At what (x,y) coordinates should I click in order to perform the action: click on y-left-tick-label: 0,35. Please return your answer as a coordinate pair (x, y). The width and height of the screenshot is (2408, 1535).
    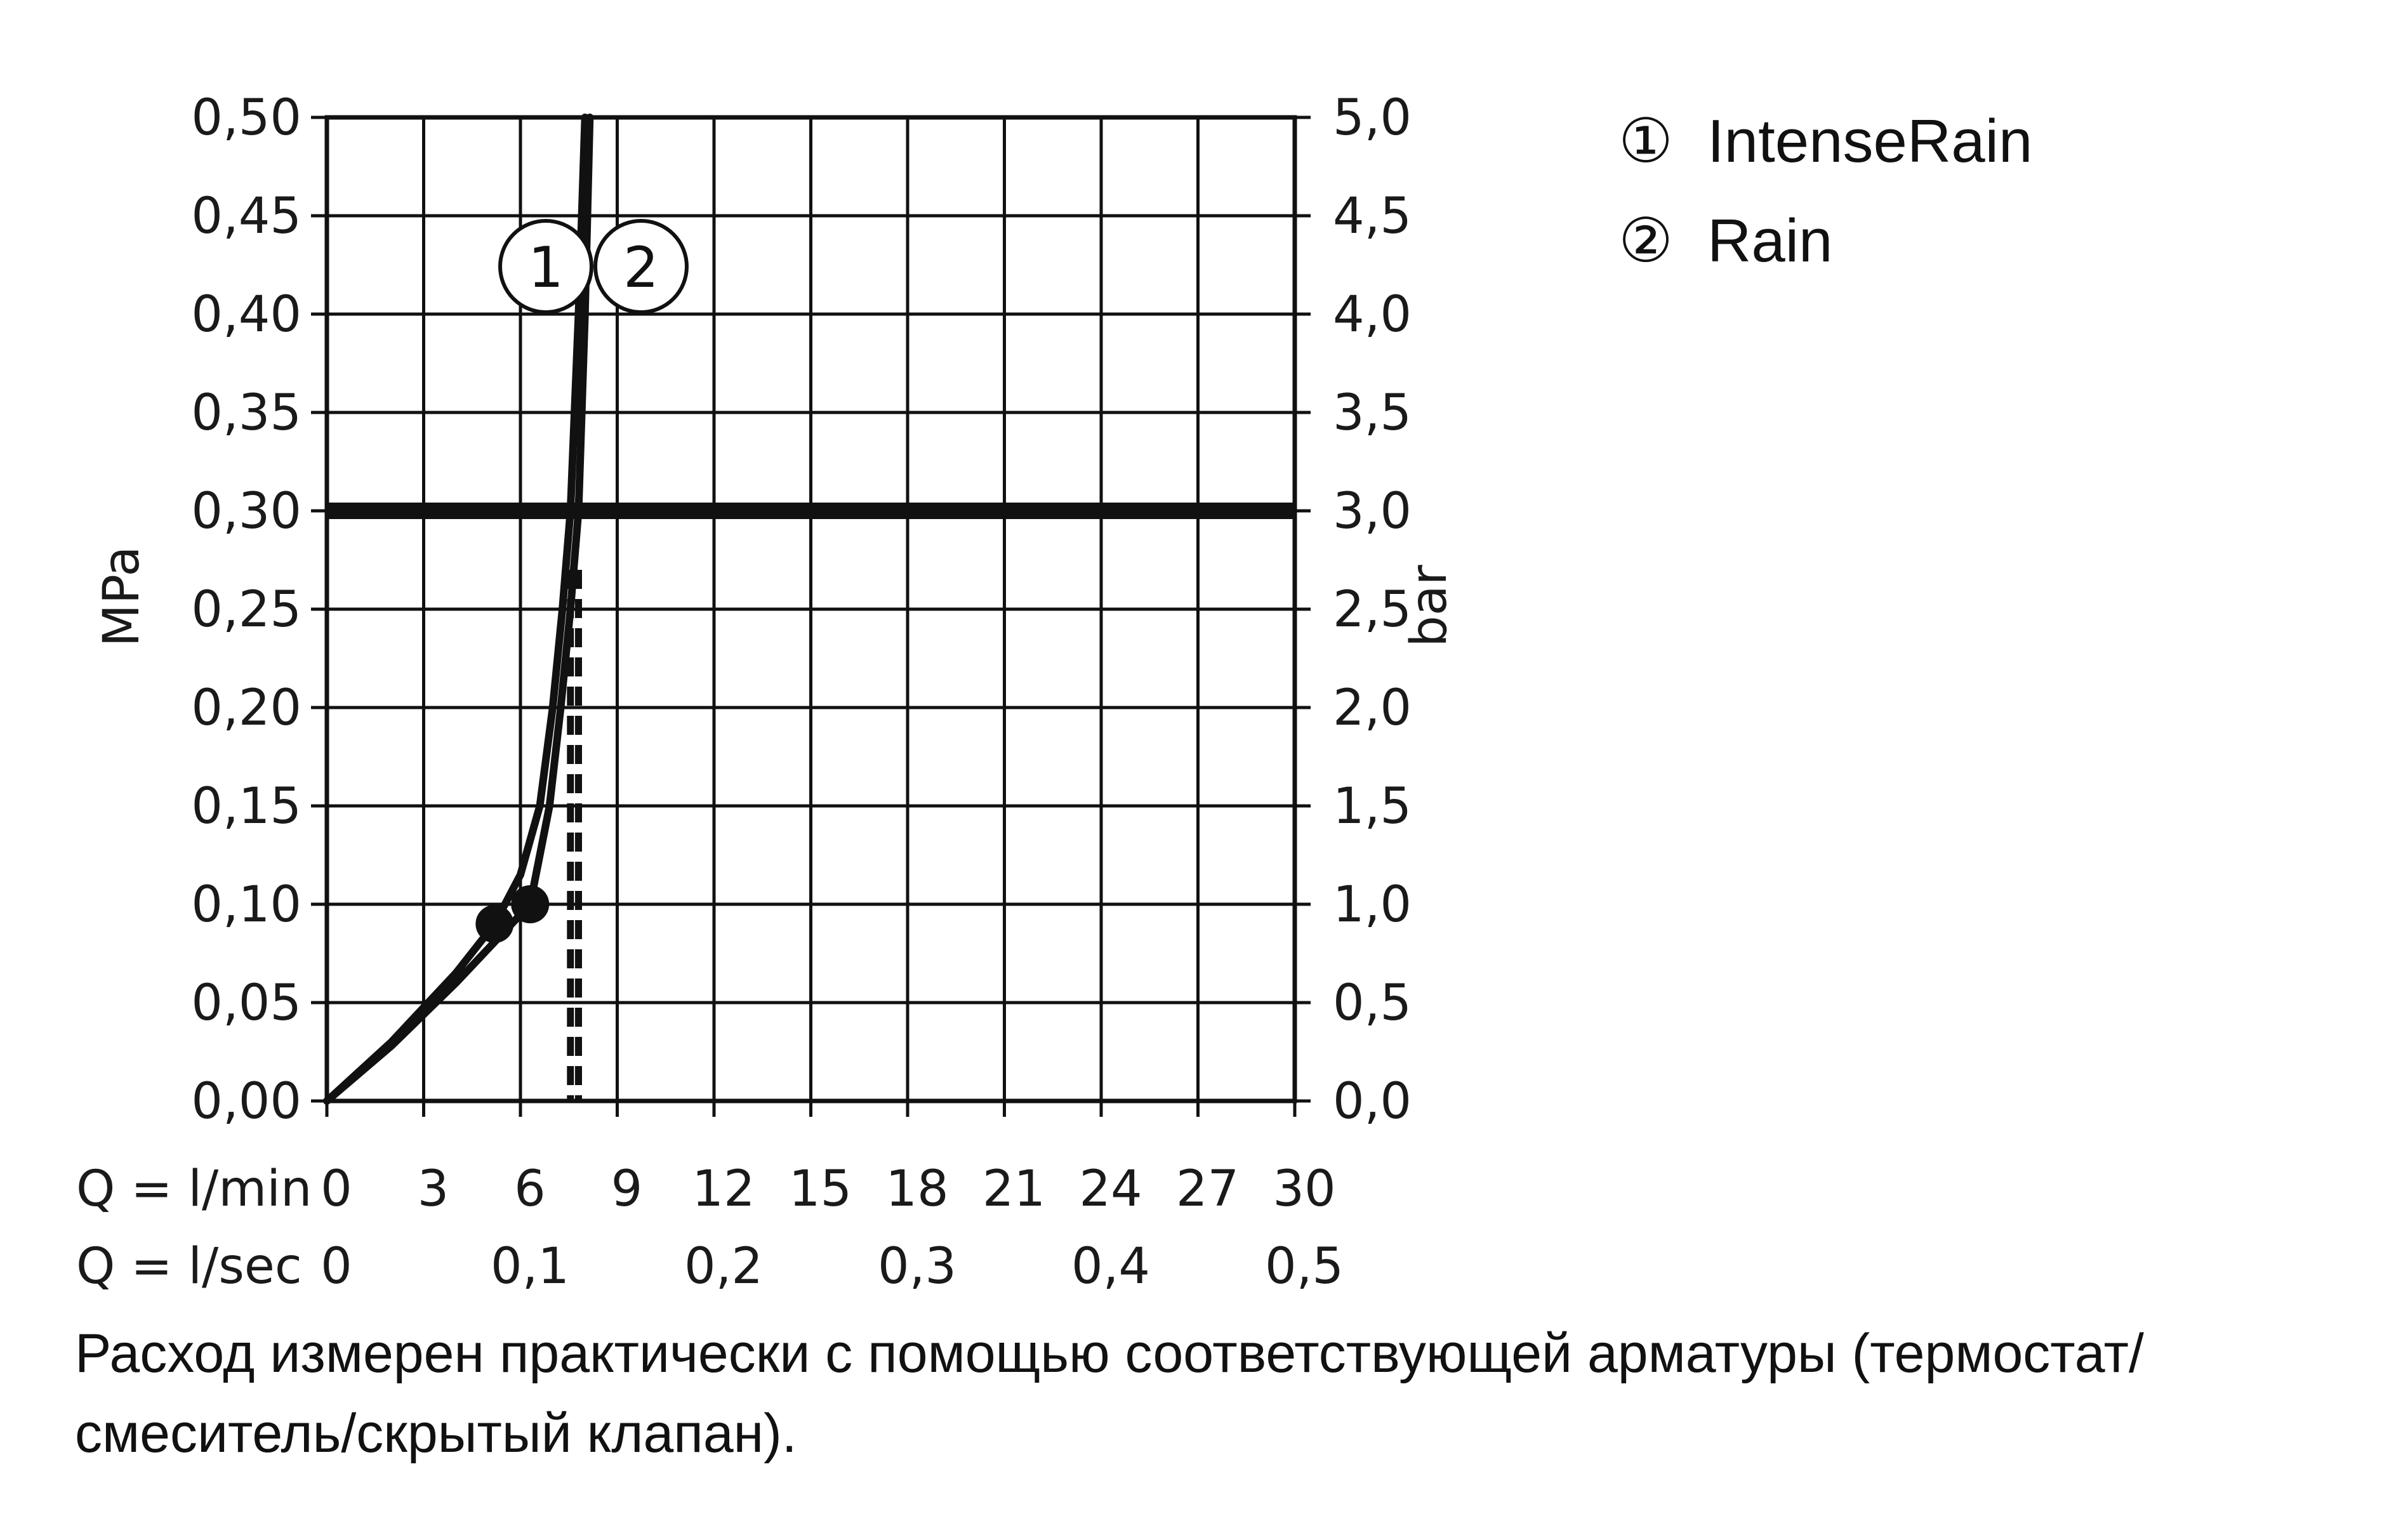
    Looking at the image, I should click on (246, 413).